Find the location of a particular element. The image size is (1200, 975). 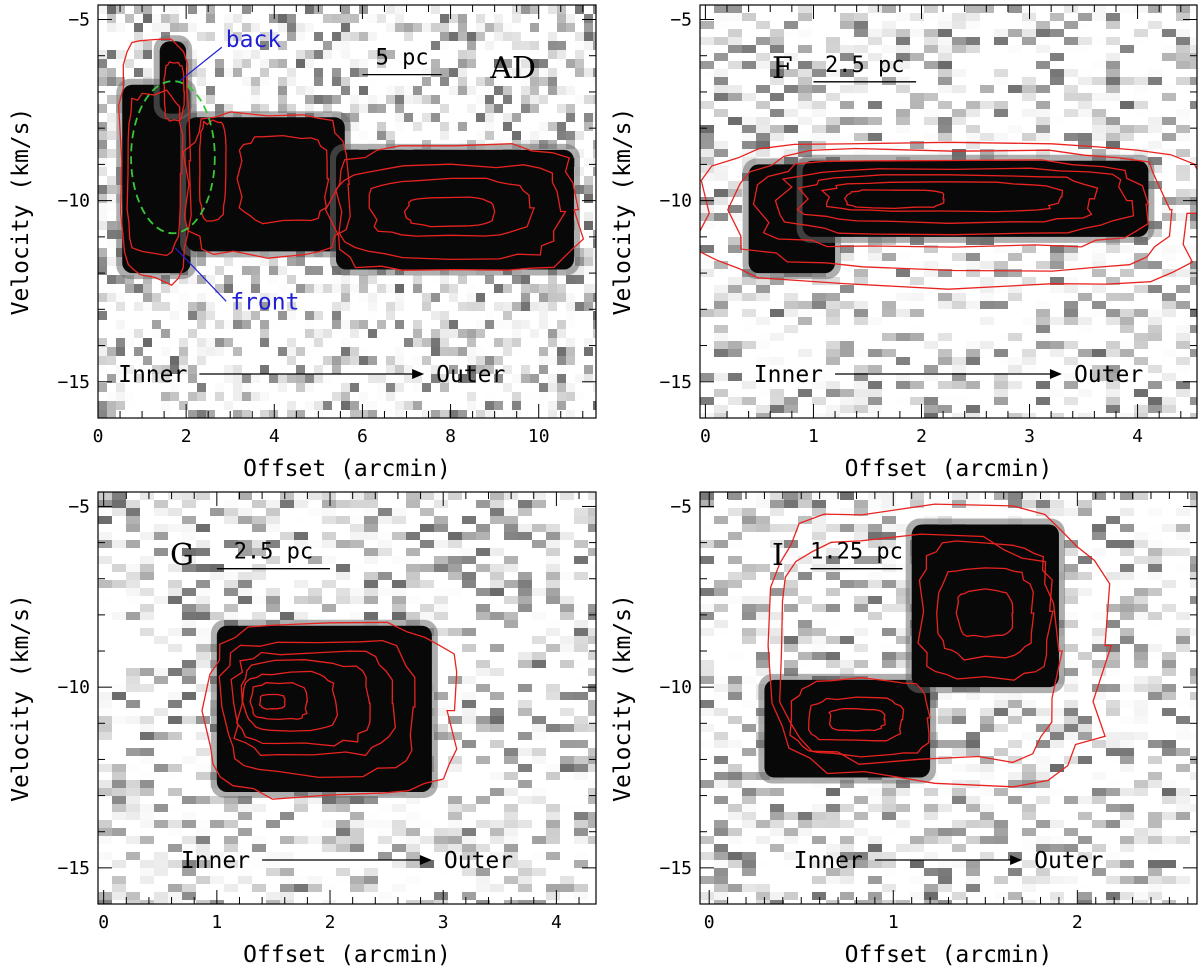

arrow-outer-label: Outer is located at coordinates (470, 375).